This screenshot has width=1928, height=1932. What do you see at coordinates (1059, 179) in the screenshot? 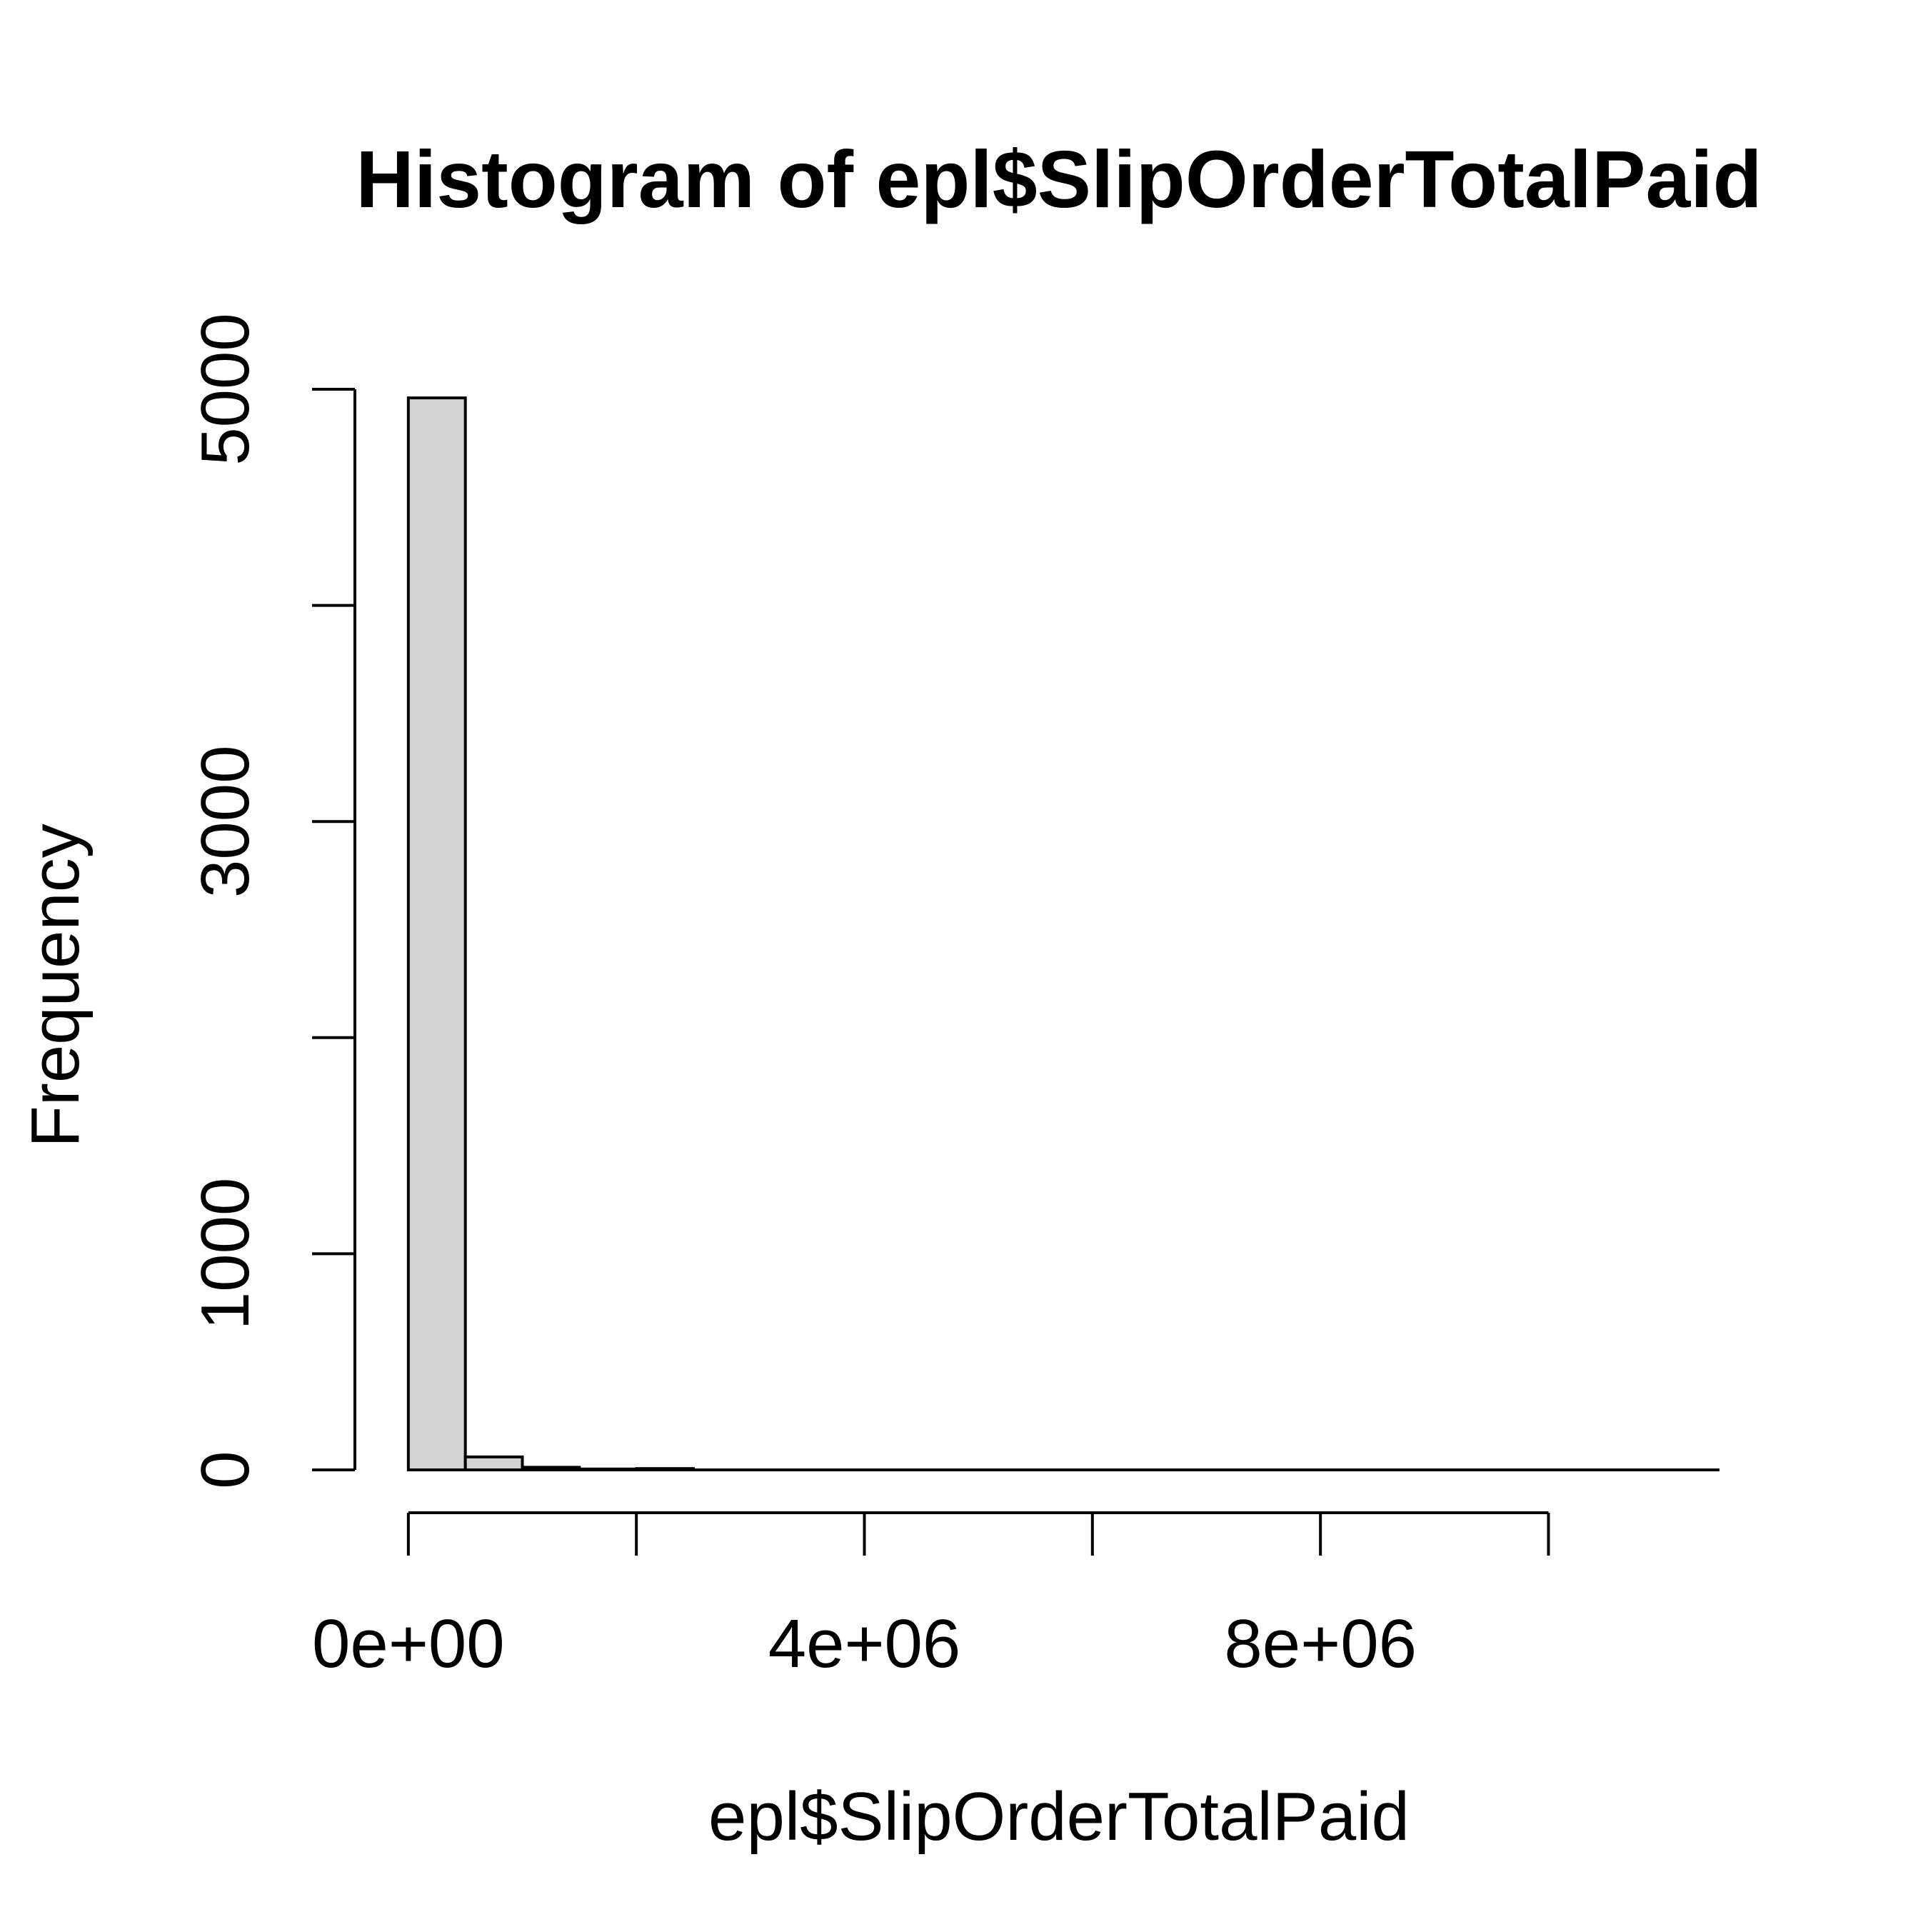
I see `chart-title: Histogram of epl$SlipOrderTotalPaid` at bounding box center [1059, 179].